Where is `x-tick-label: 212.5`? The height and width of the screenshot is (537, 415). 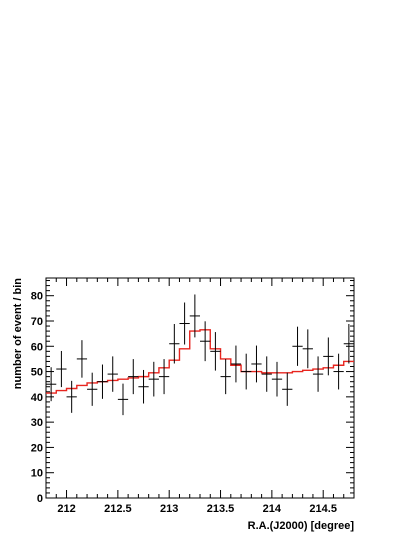
x-tick-label: 212.5 is located at coordinates (118, 509).